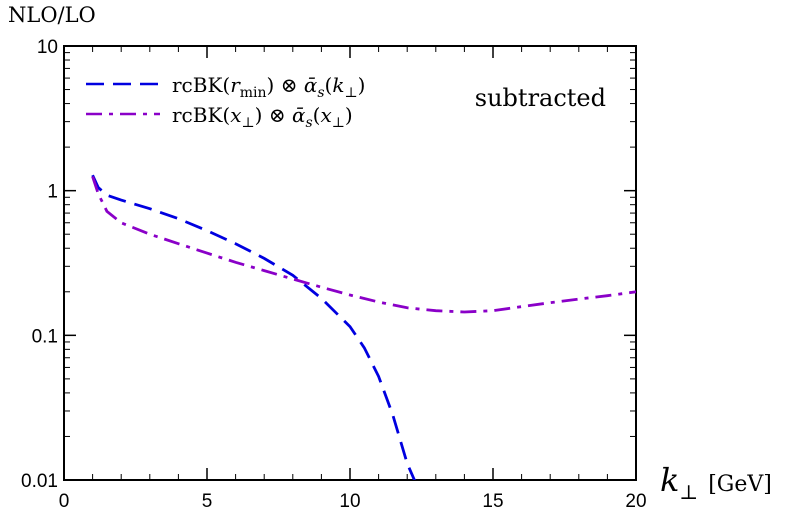 This screenshot has height=516, width=789. I want to click on legend-label-series-0: rcBK(rmin) ⊗ ᾱs(k⊥), so click(268, 87).